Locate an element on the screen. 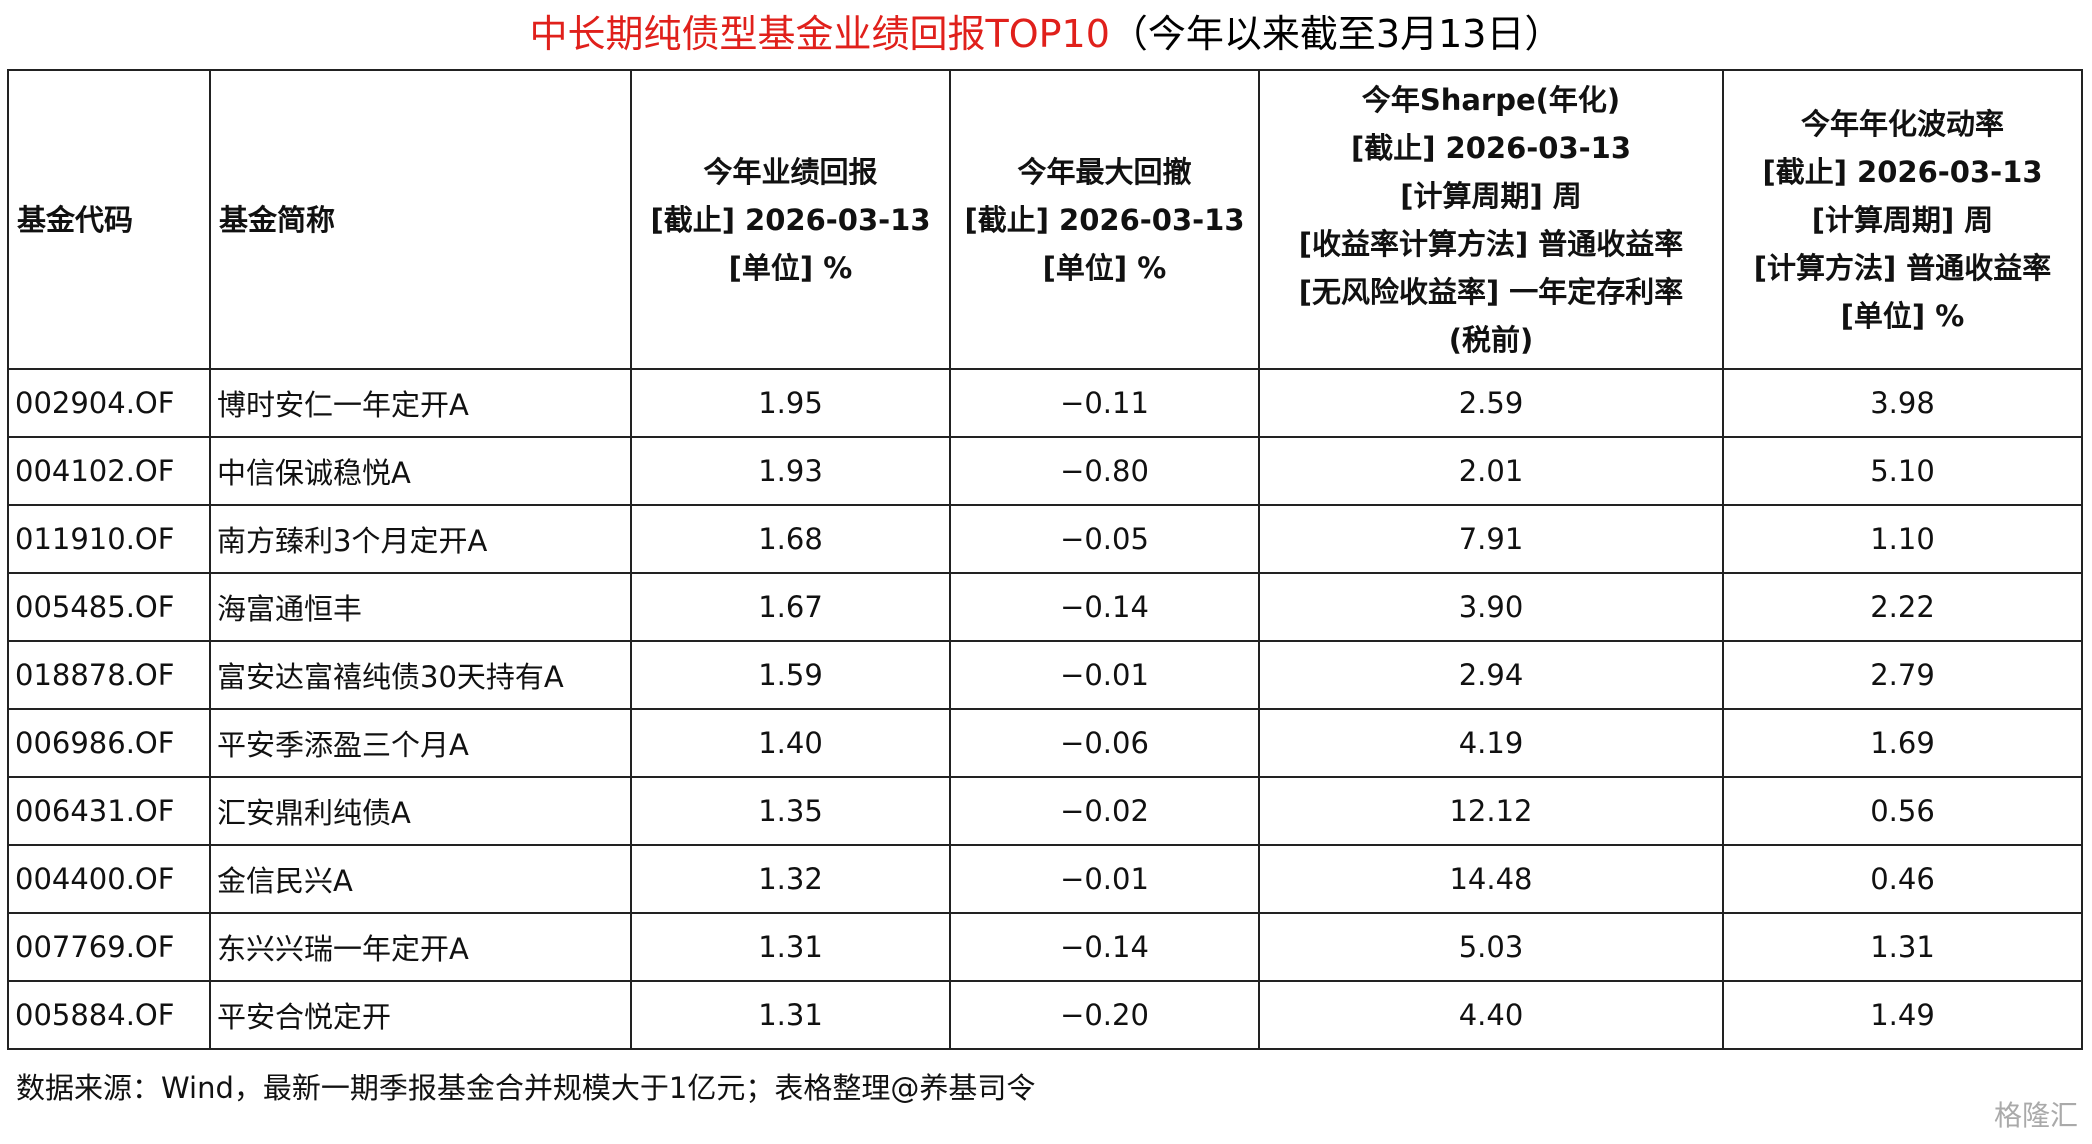 This screenshot has height=1144, width=2092. table-cell: 1.59 is located at coordinates (790, 675).